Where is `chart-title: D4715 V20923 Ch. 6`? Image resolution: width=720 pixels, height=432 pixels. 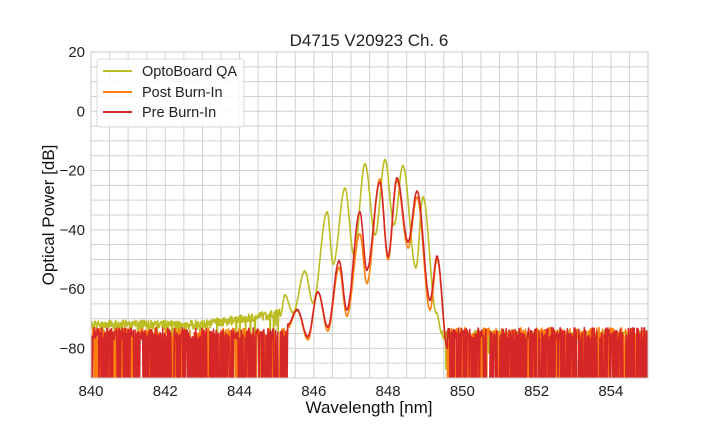
chart-title: D4715 V20923 Ch. 6 is located at coordinates (369, 40).